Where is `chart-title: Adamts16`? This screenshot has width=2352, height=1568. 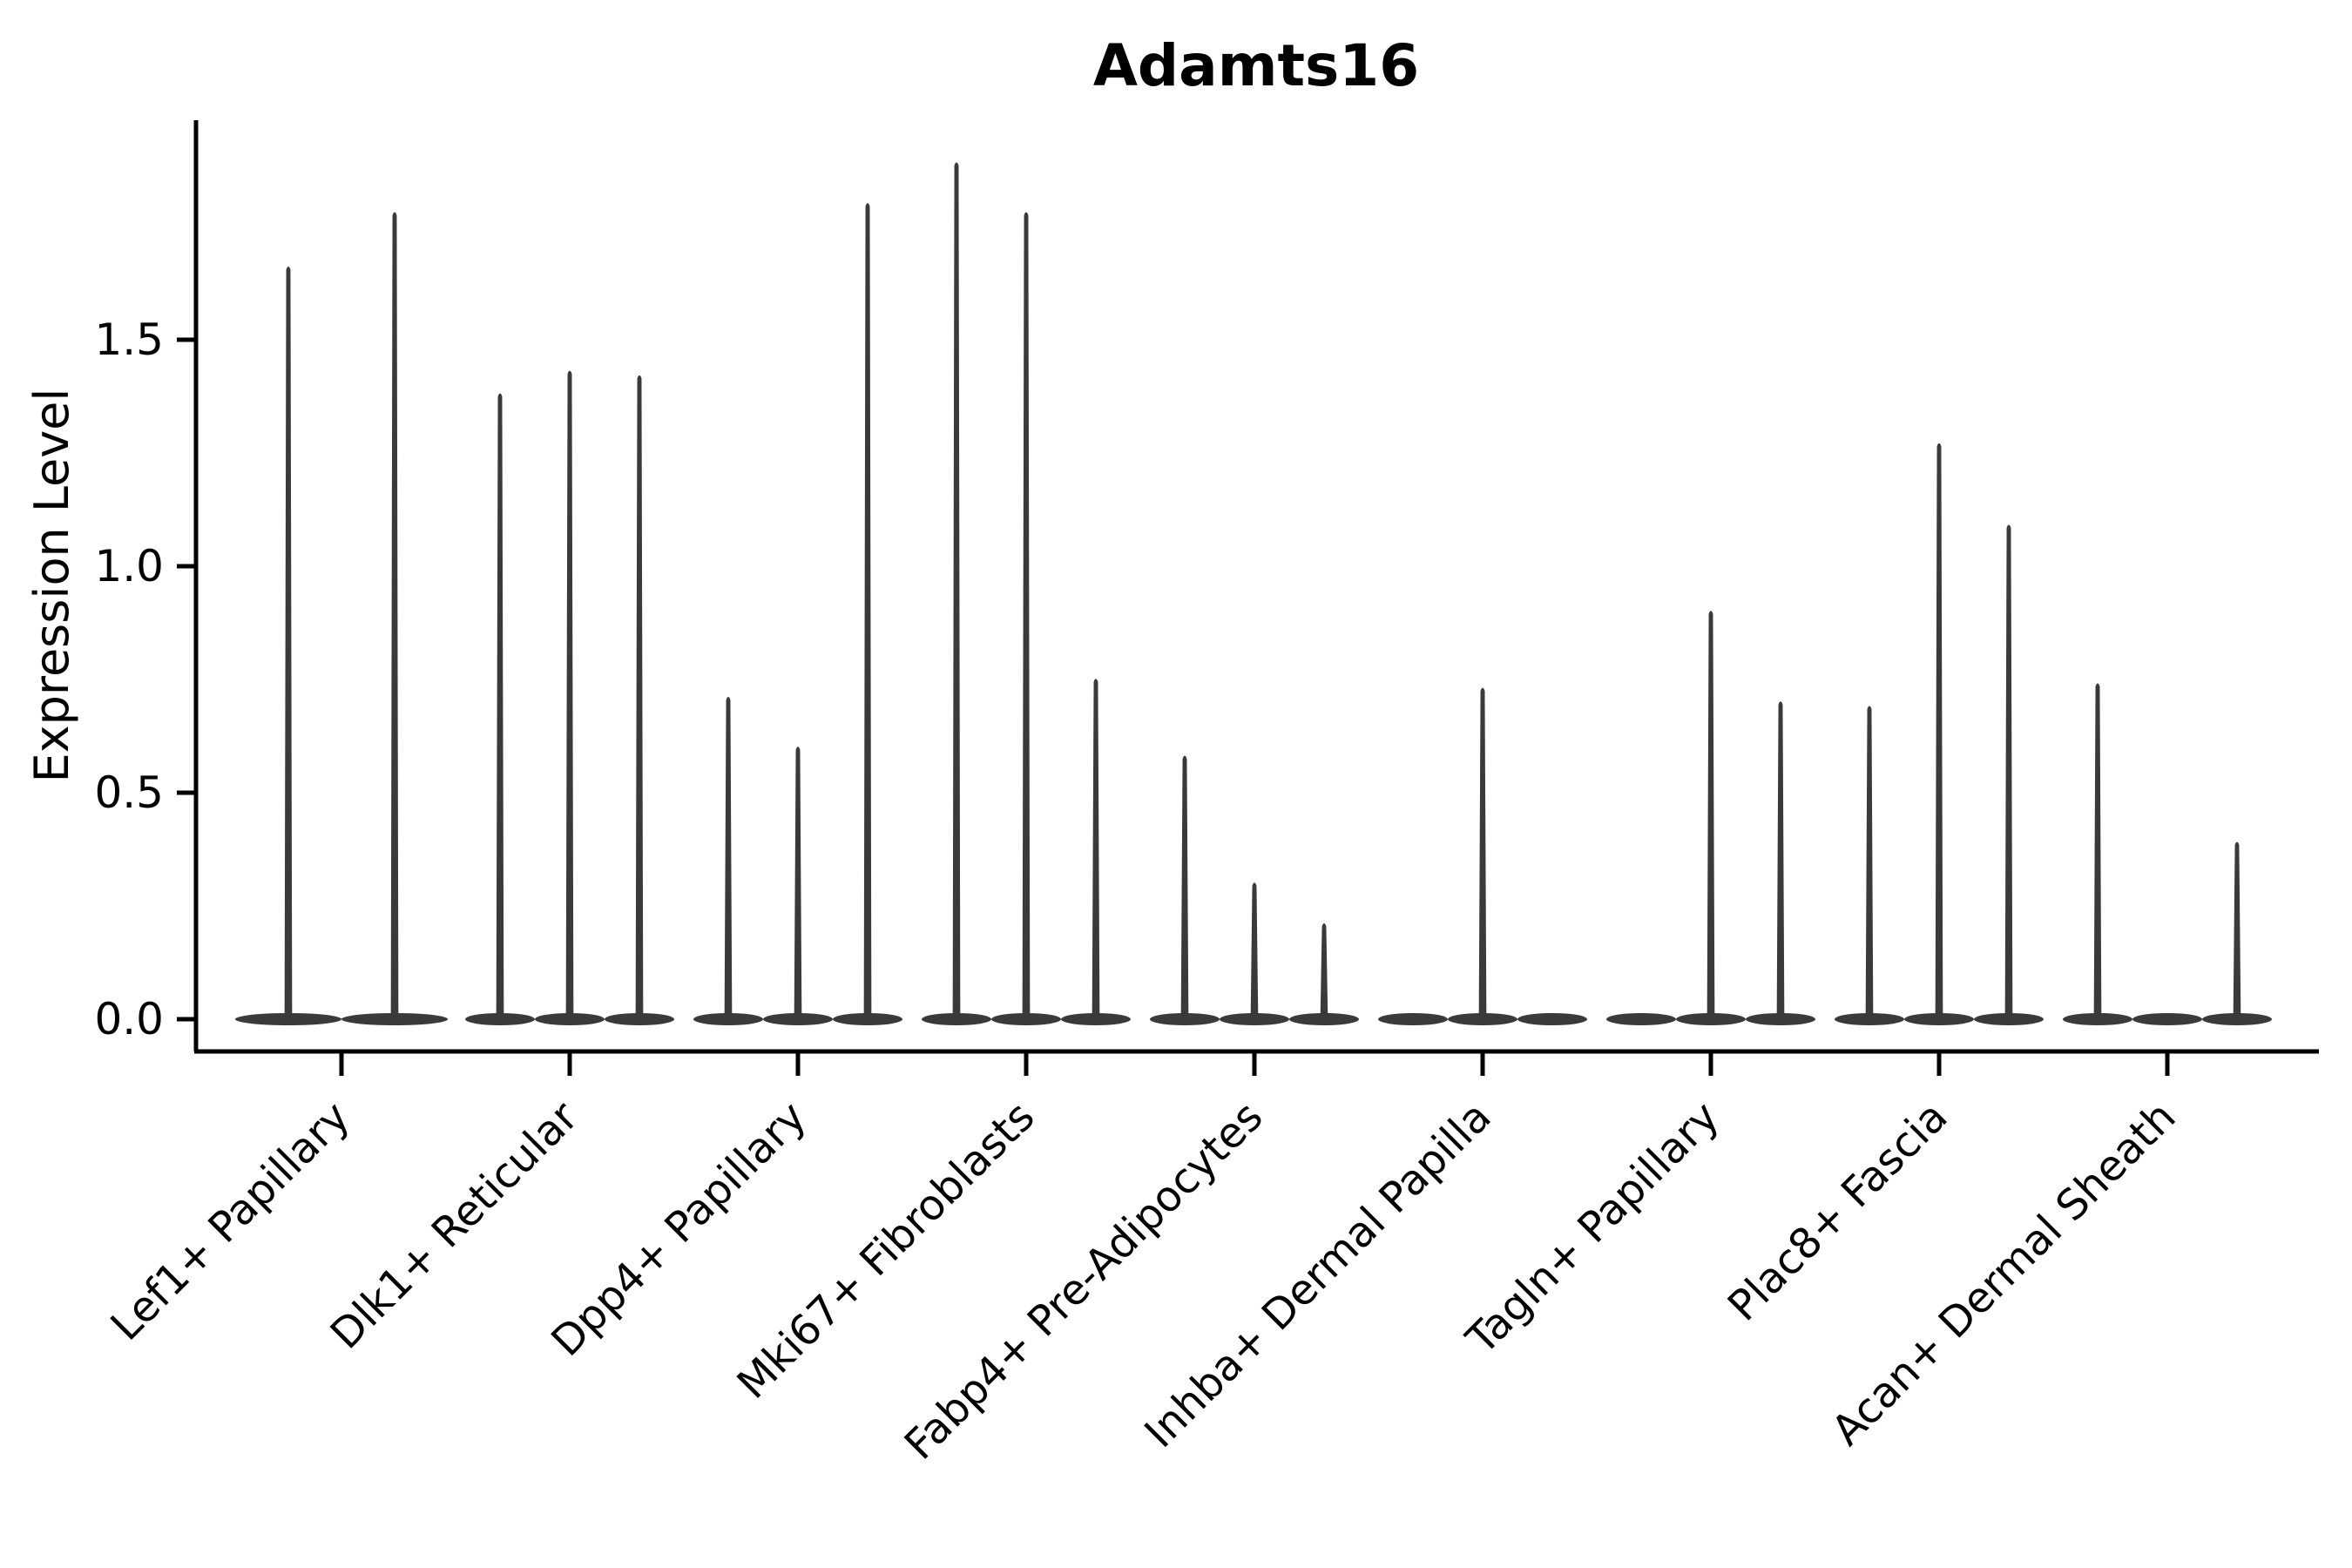
chart-title: Adamts16 is located at coordinates (1256, 66).